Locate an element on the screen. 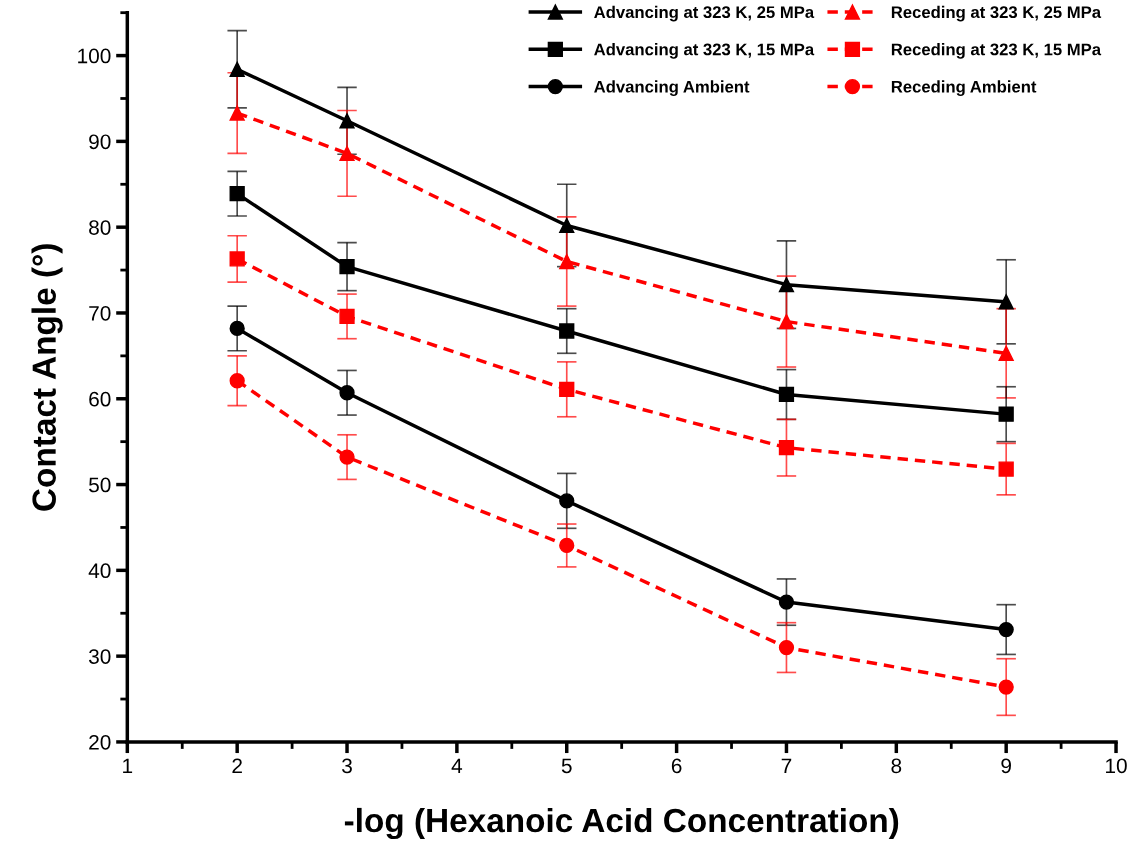 The height and width of the screenshot is (846, 1147). x-tick-label: 3 is located at coordinates (347, 766).